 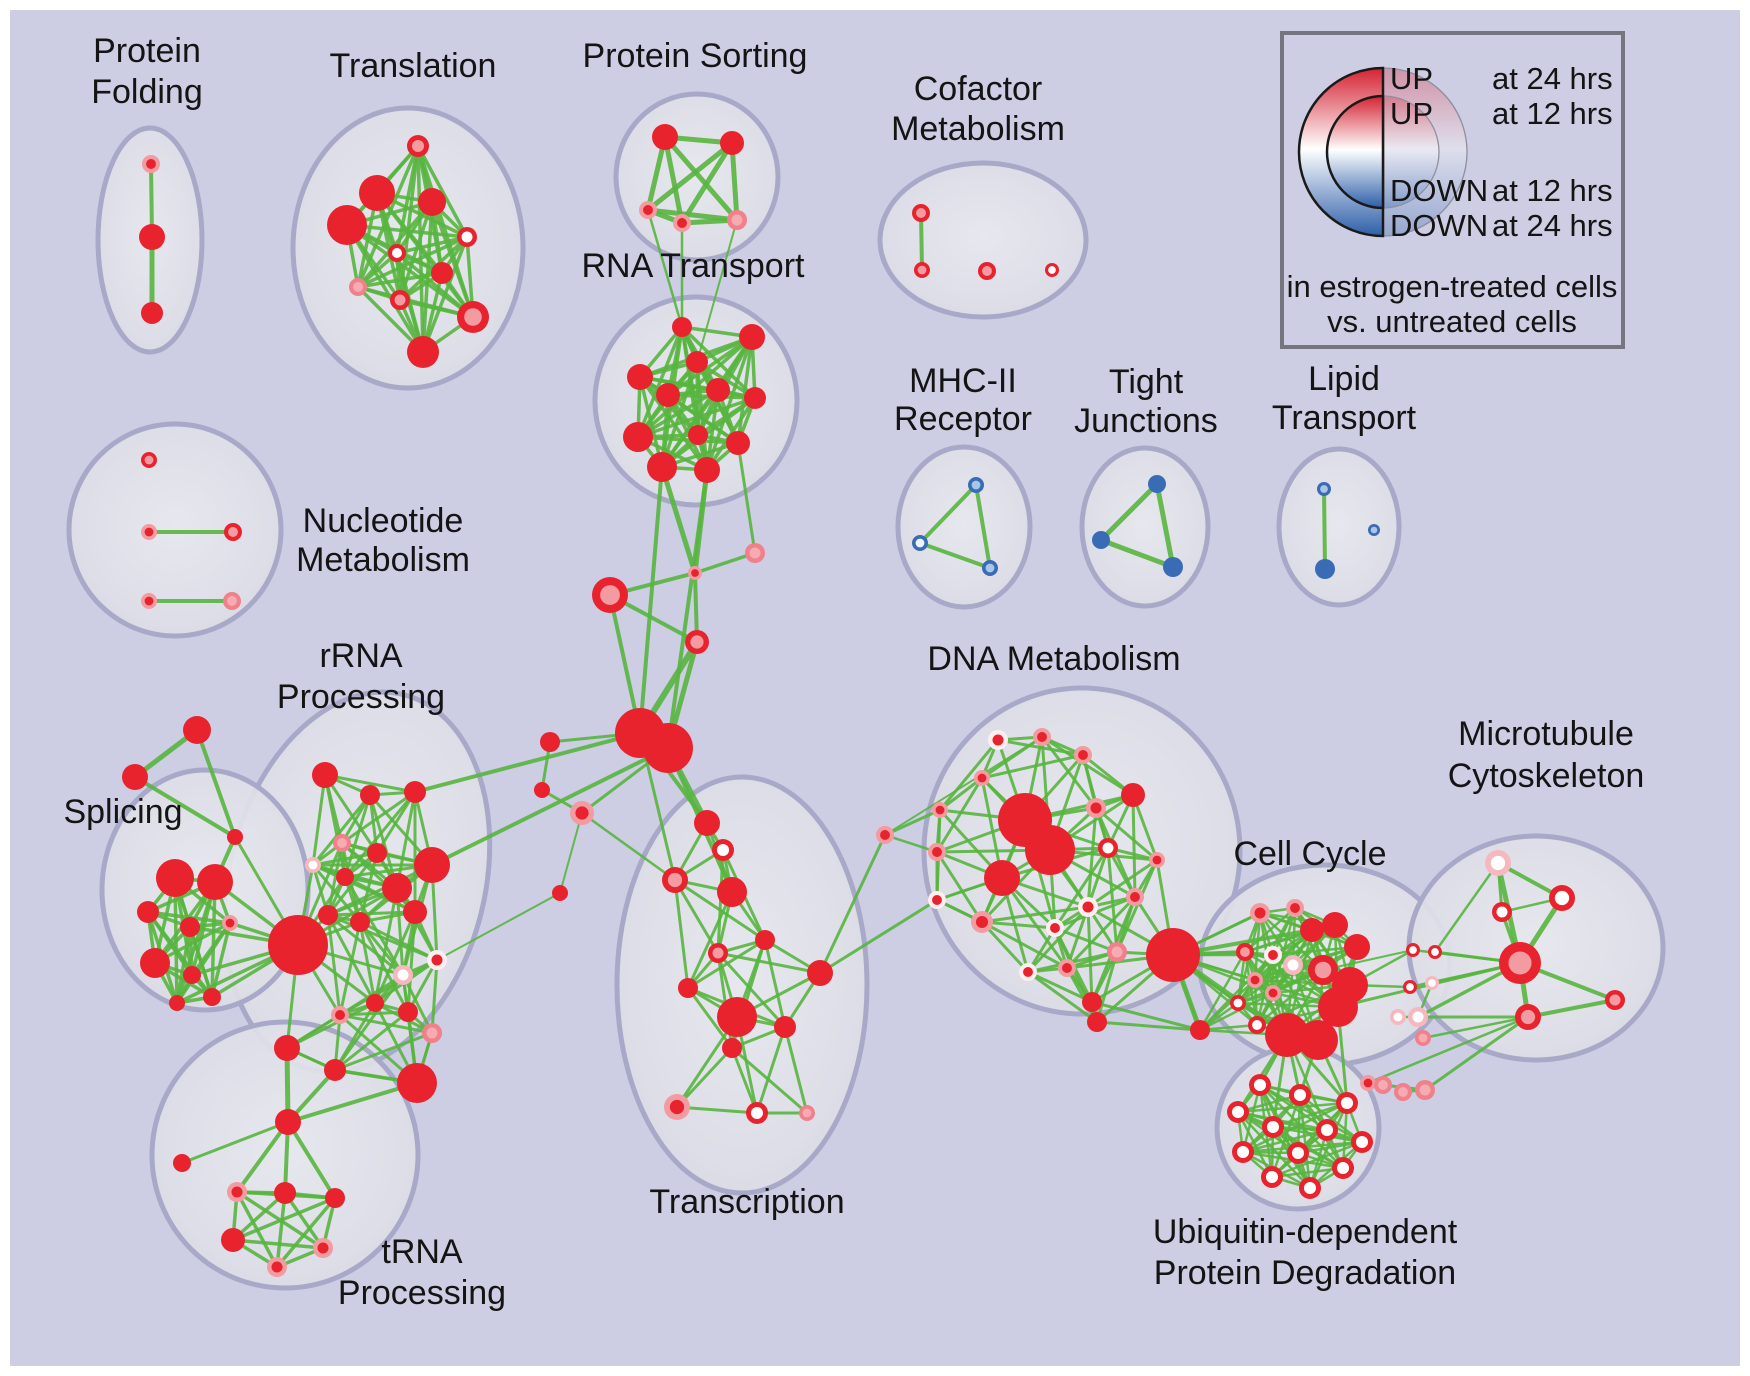 What do you see at coordinates (1327, 1130) in the screenshot?
I see `node-178-inner` at bounding box center [1327, 1130].